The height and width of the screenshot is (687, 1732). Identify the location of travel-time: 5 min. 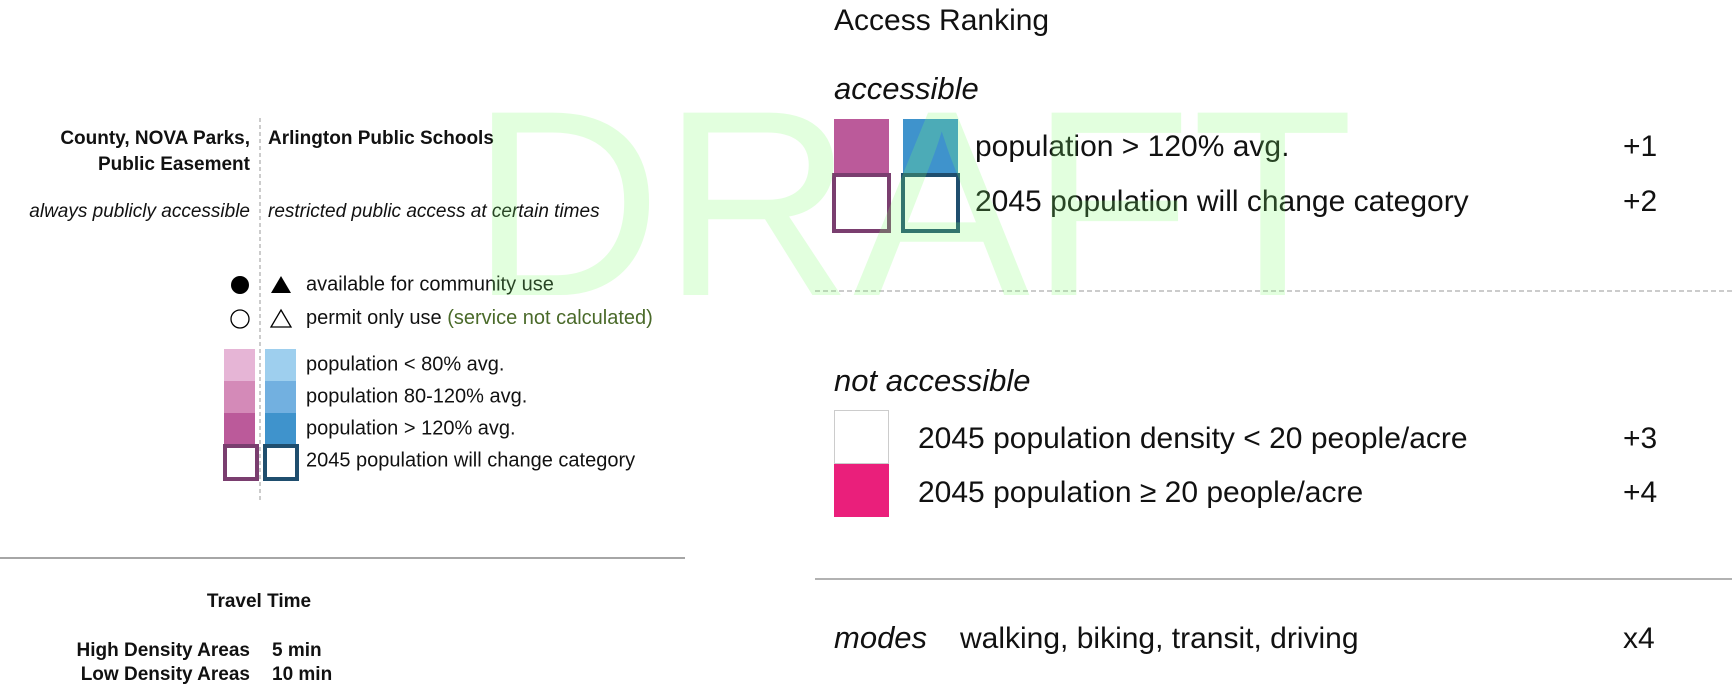
(297, 650).